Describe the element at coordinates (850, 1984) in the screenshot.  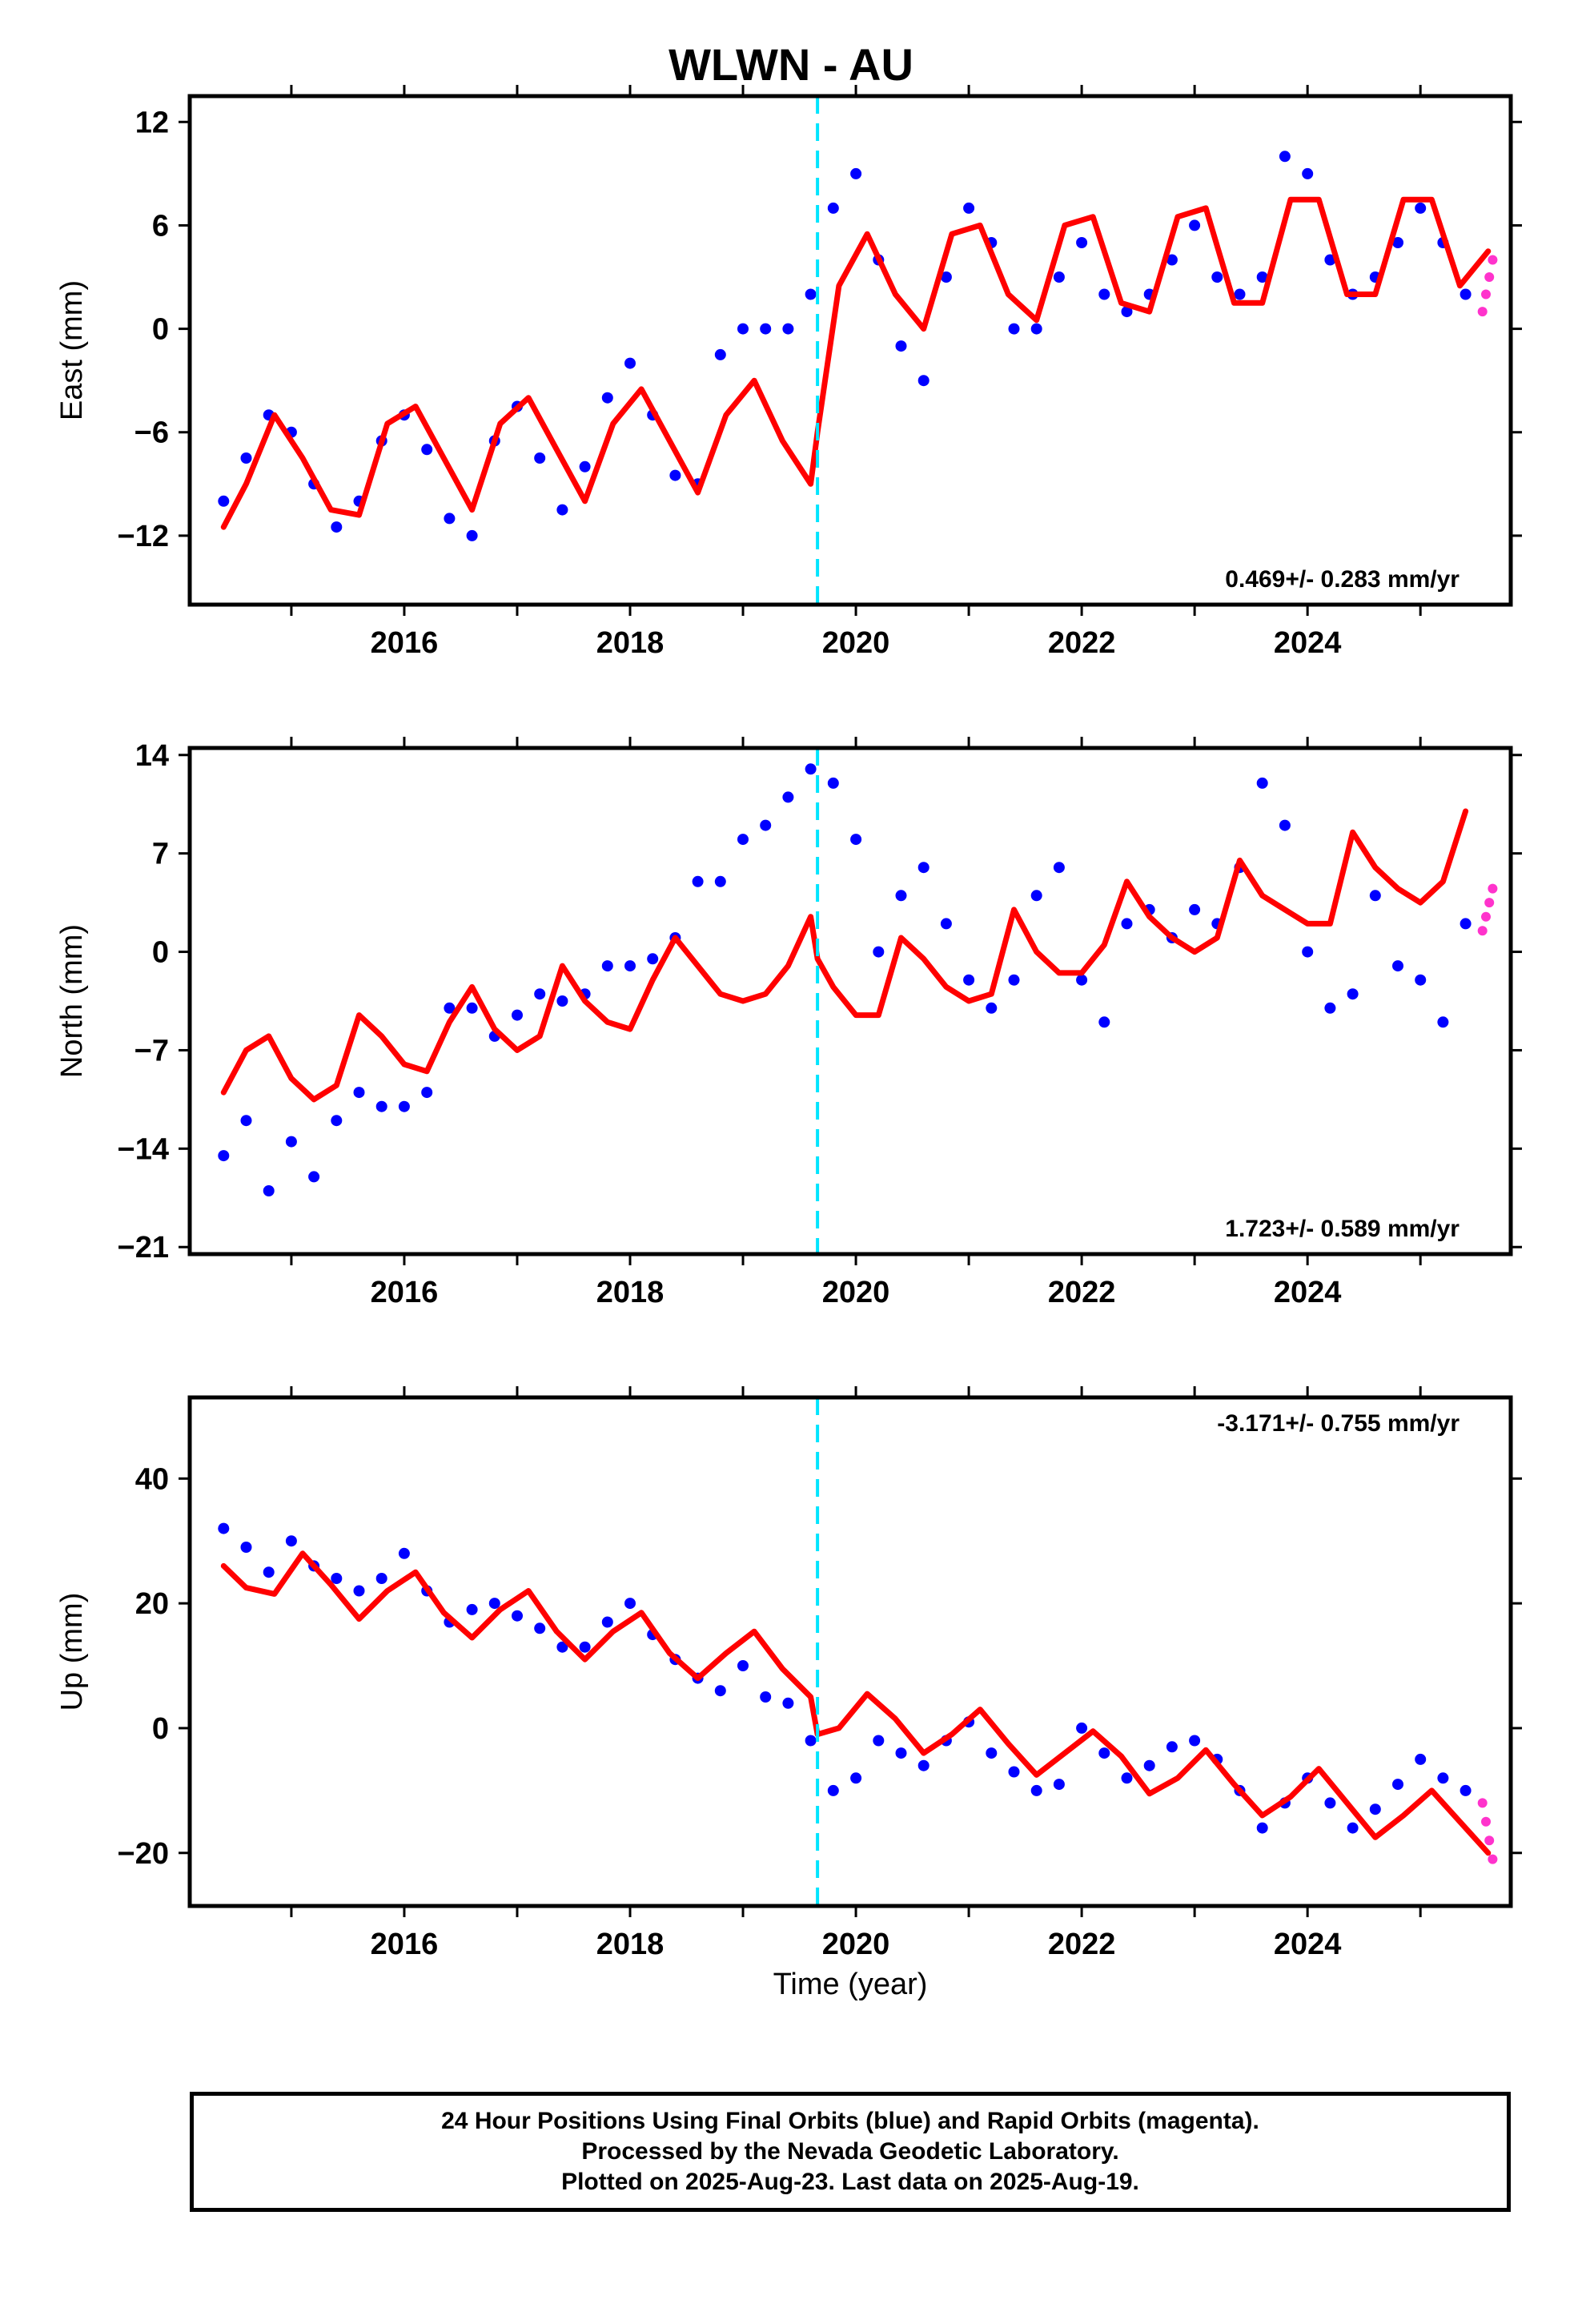
I see `x-axis-label: Time (year)` at that location.